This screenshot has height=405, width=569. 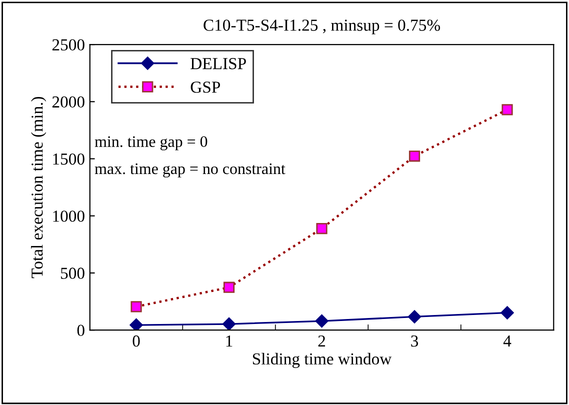 What do you see at coordinates (322, 360) in the screenshot?
I see `x-axis-title: Sliding time window` at bounding box center [322, 360].